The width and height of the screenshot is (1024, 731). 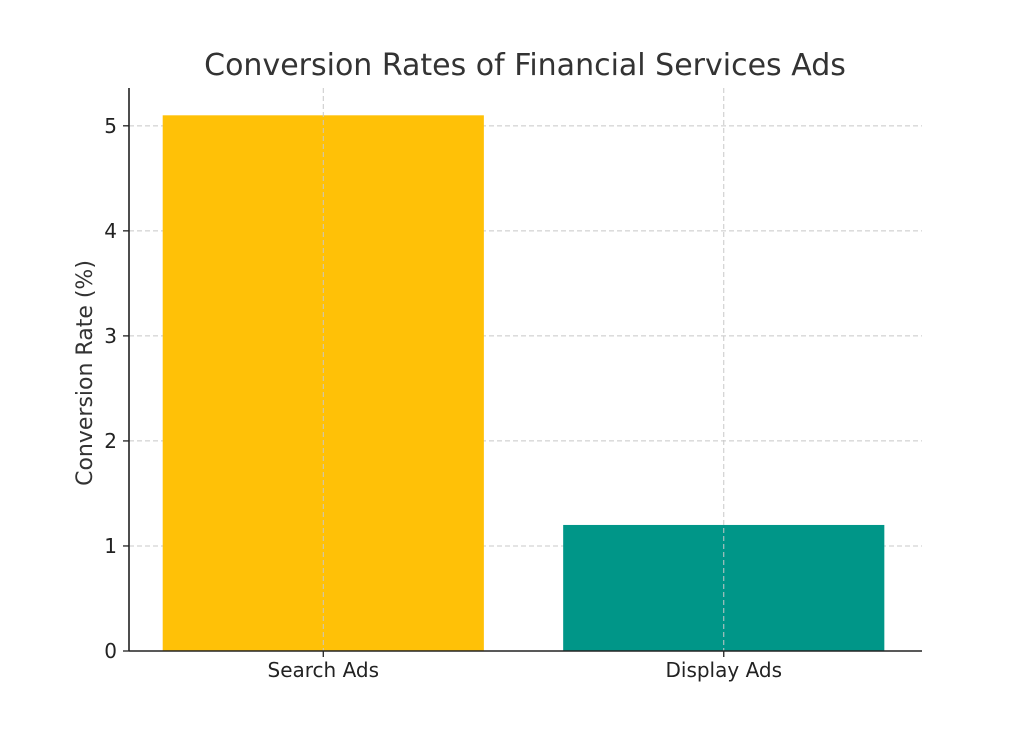 What do you see at coordinates (110, 546) in the screenshot?
I see `y-tick-label: 1` at bounding box center [110, 546].